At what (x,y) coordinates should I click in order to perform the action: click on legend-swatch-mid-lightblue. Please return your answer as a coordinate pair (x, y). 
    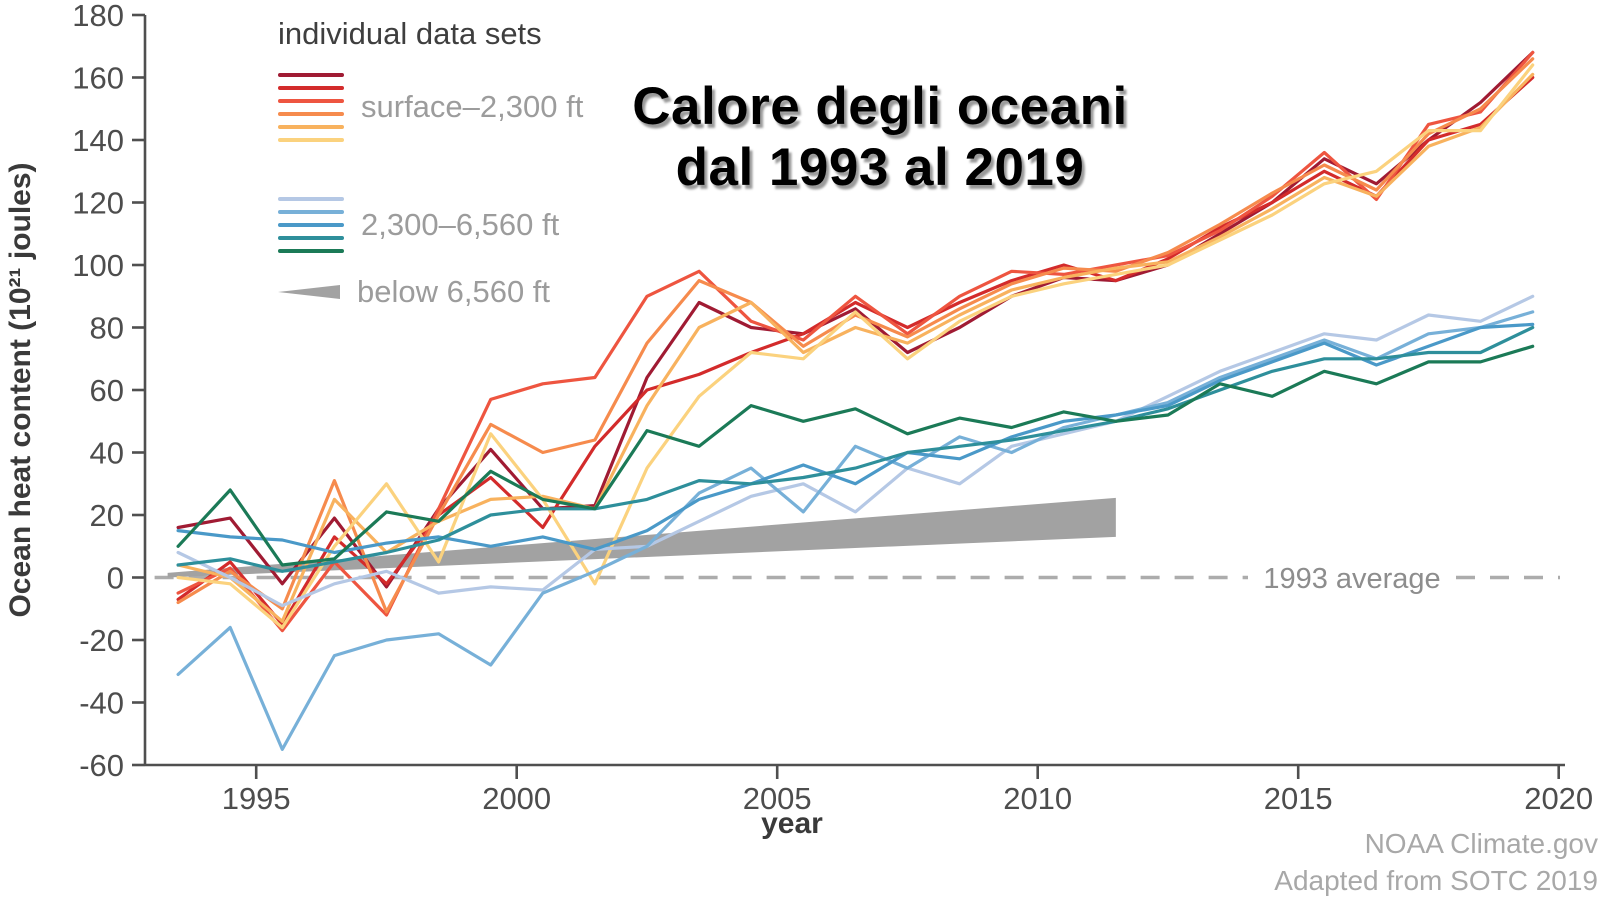
    Looking at the image, I should click on (311, 211).